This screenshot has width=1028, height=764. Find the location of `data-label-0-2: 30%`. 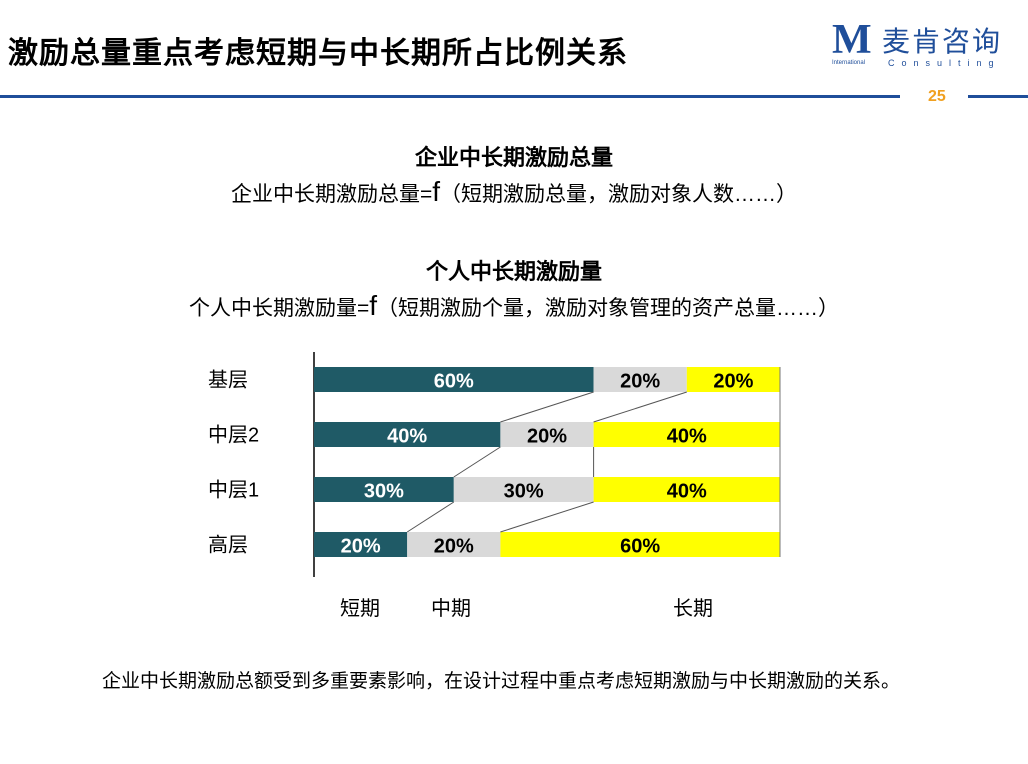

data-label-0-2: 30% is located at coordinates (384, 492).